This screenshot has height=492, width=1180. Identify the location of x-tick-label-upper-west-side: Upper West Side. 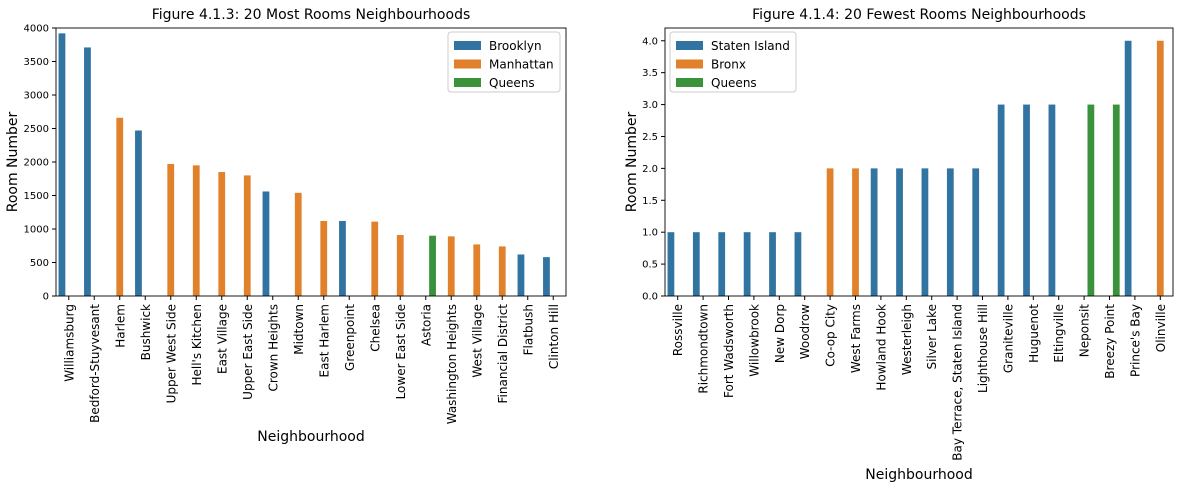
(171, 353).